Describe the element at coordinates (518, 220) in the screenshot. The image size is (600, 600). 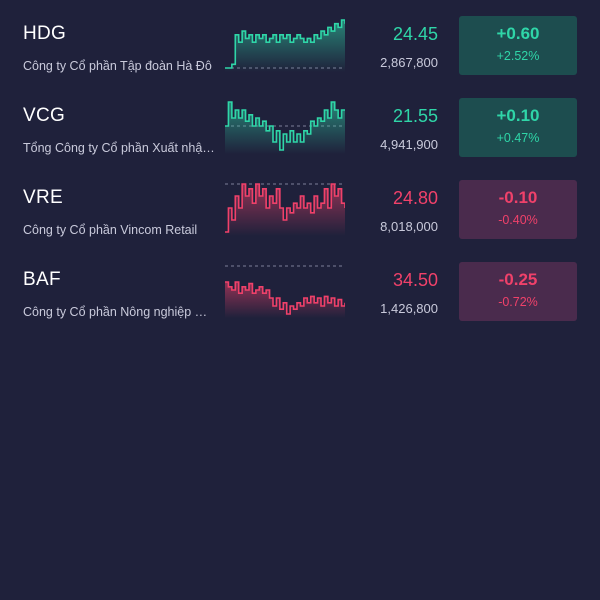
I see `percent-change: -0.40%` at that location.